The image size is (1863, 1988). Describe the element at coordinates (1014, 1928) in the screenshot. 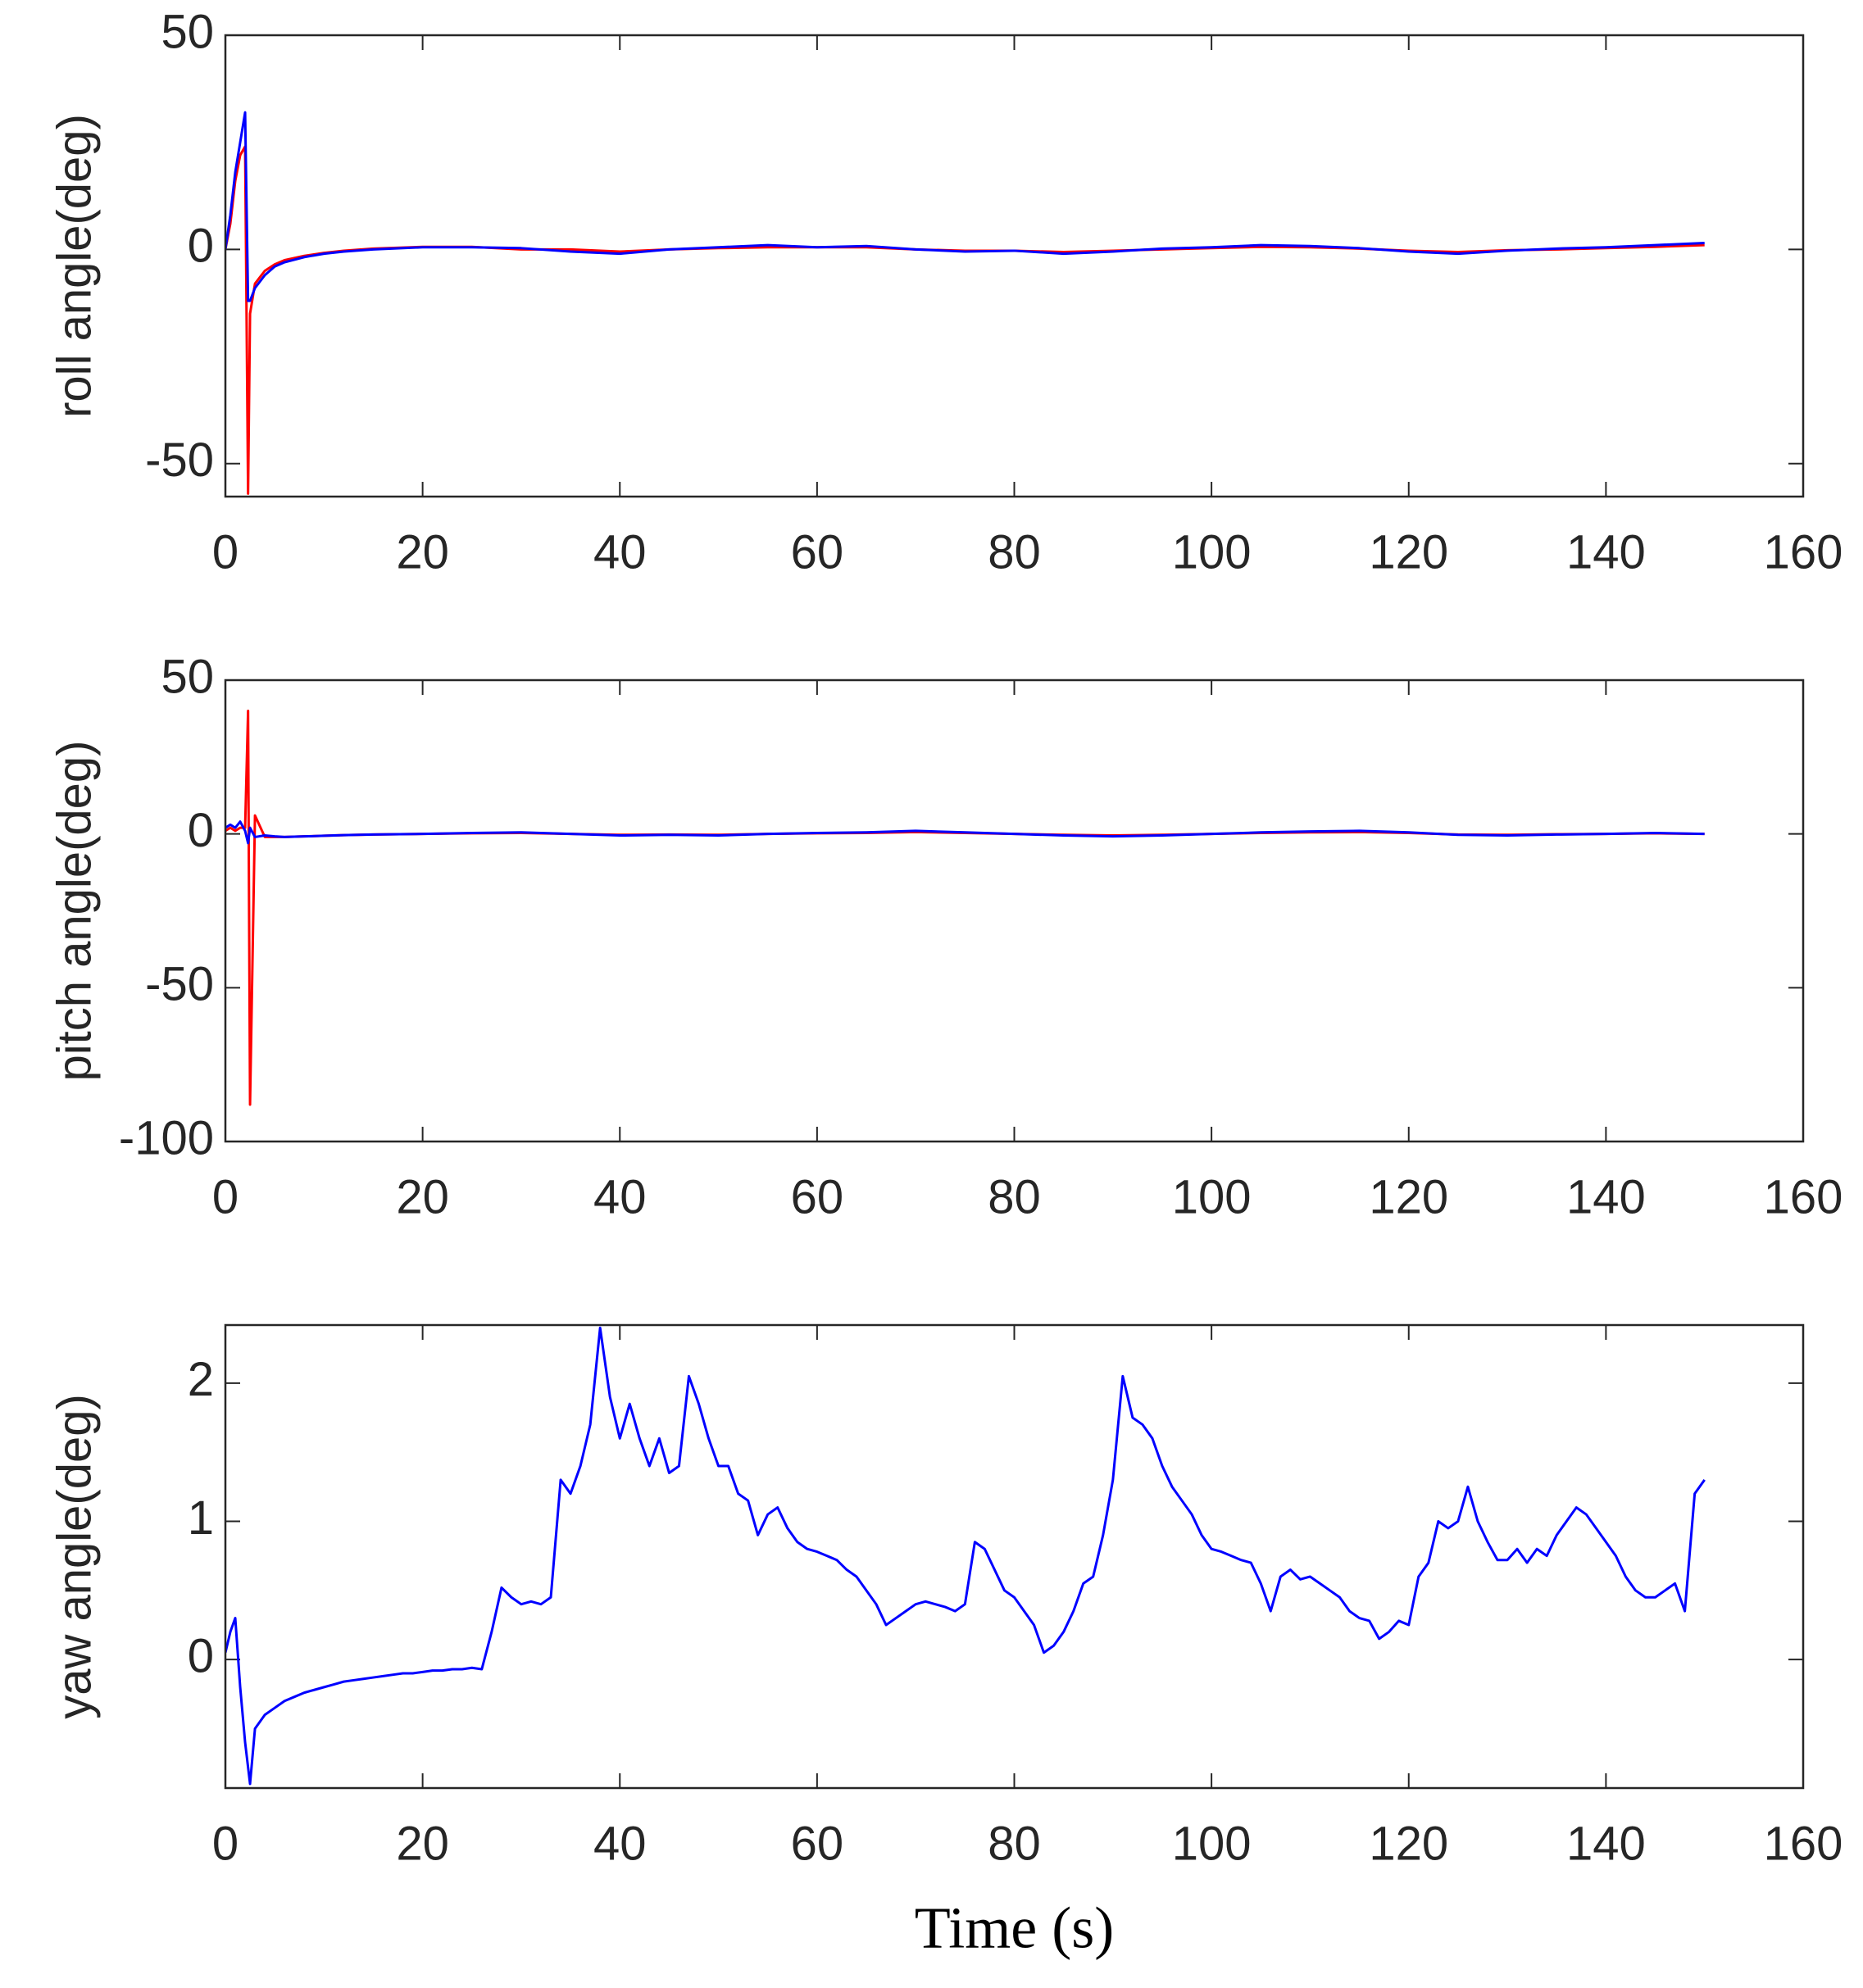

I see `x-axis-label: Time (s)` at that location.